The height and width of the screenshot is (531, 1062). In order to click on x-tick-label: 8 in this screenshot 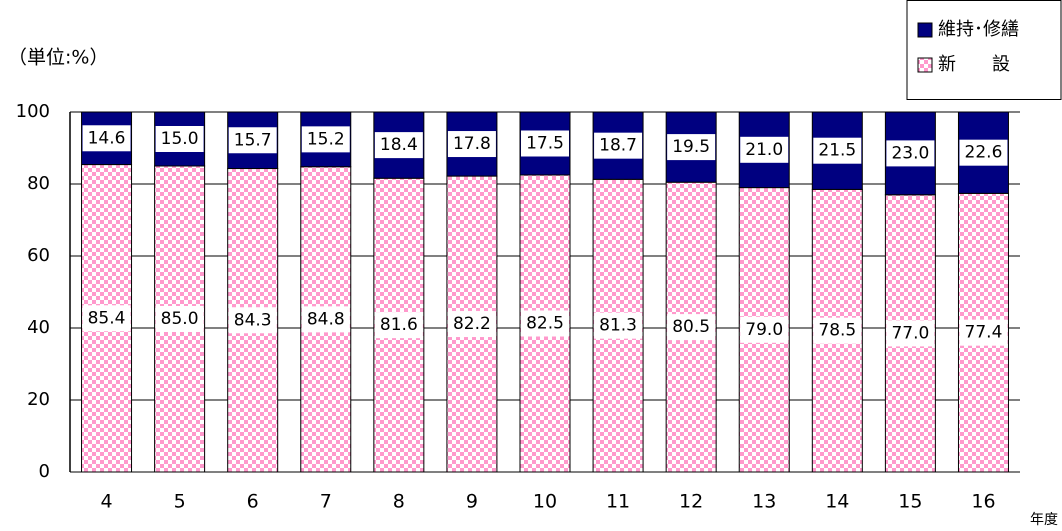, I will do `click(399, 502)`.